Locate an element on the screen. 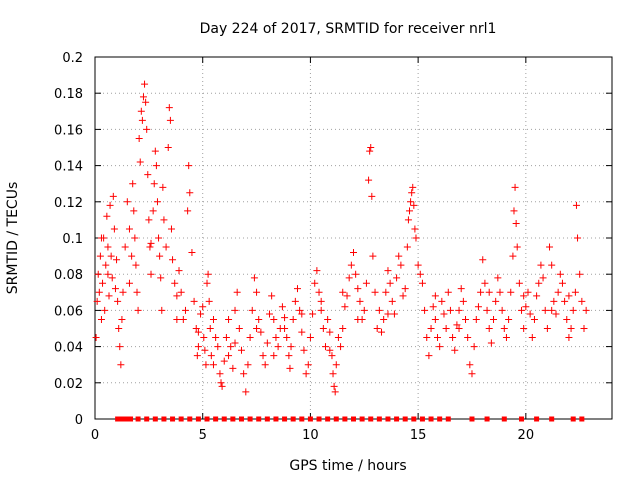 This screenshot has width=640, height=480. y-tick-label: 0 is located at coordinates (79, 420).